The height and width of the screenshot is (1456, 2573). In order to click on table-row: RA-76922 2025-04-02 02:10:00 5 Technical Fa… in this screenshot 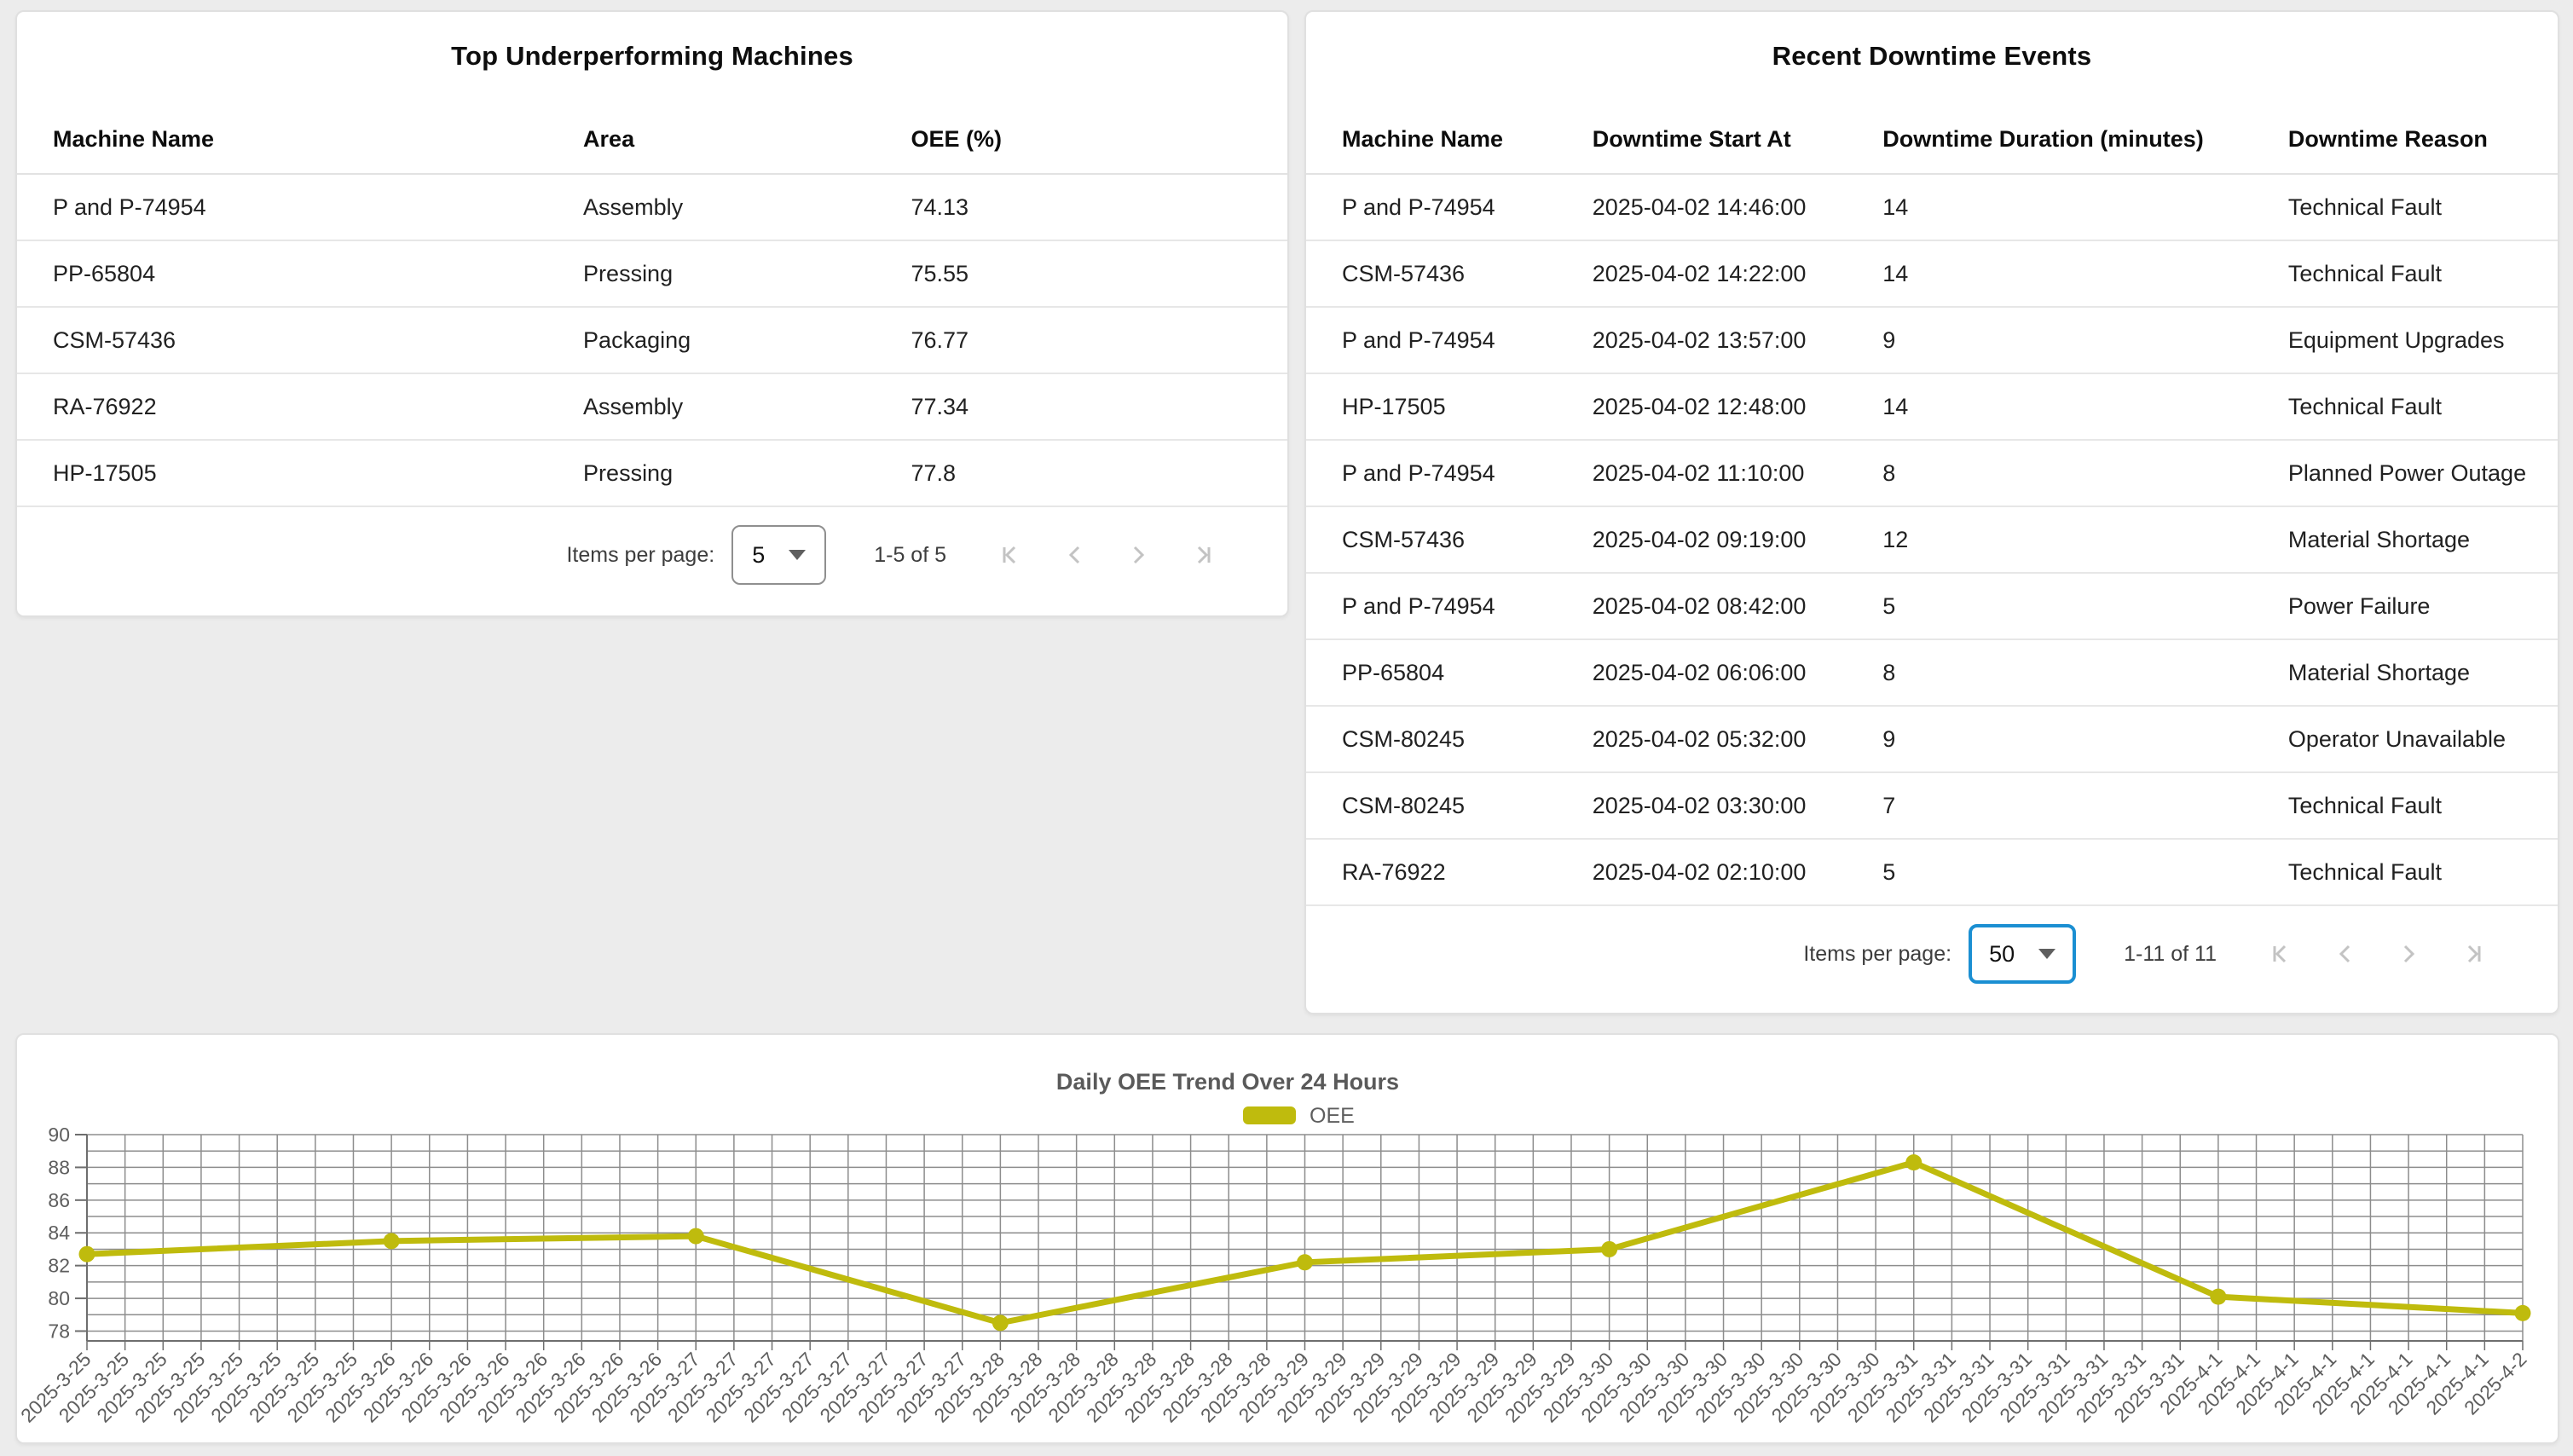, I will do `click(1932, 872)`.